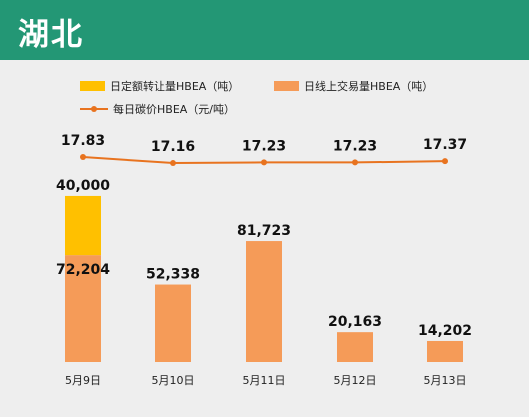 Image resolution: width=529 pixels, height=417 pixels. What do you see at coordinates (83, 186) in the screenshot?
I see `data-label-quota-1: 40,000` at bounding box center [83, 186].